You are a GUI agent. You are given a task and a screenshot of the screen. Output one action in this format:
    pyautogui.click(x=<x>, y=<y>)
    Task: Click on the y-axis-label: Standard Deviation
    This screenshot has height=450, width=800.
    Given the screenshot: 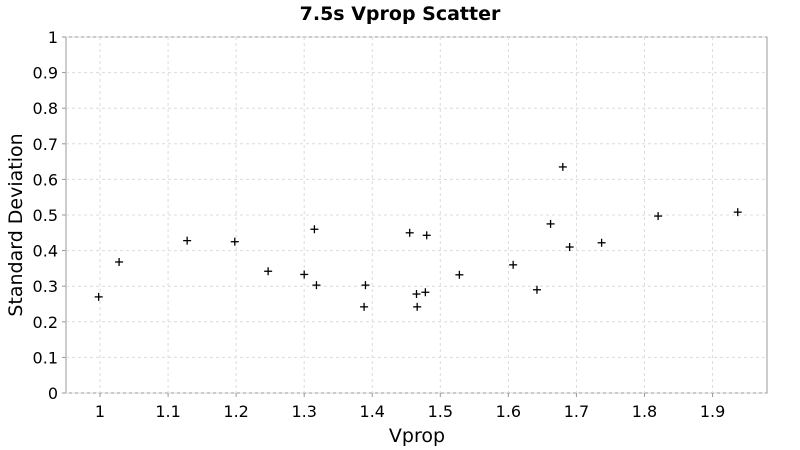 What is the action you would take?
    pyautogui.click(x=16, y=224)
    